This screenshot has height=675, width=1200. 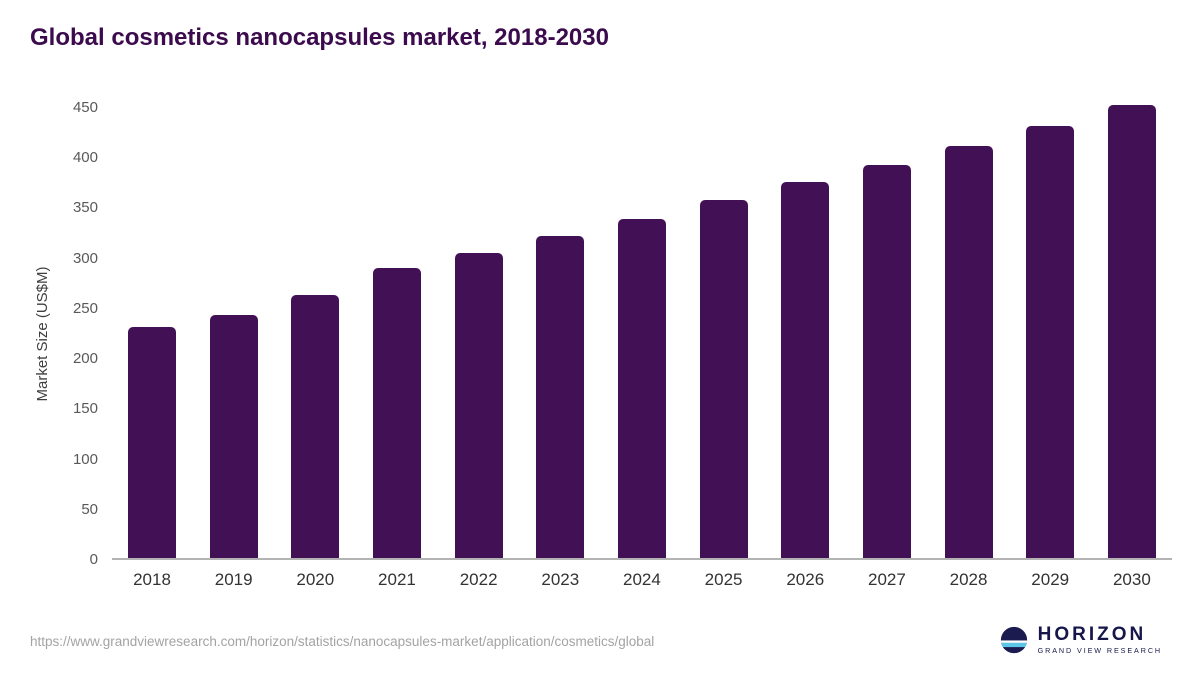 I want to click on x-tick-label: 2021, so click(x=397, y=579).